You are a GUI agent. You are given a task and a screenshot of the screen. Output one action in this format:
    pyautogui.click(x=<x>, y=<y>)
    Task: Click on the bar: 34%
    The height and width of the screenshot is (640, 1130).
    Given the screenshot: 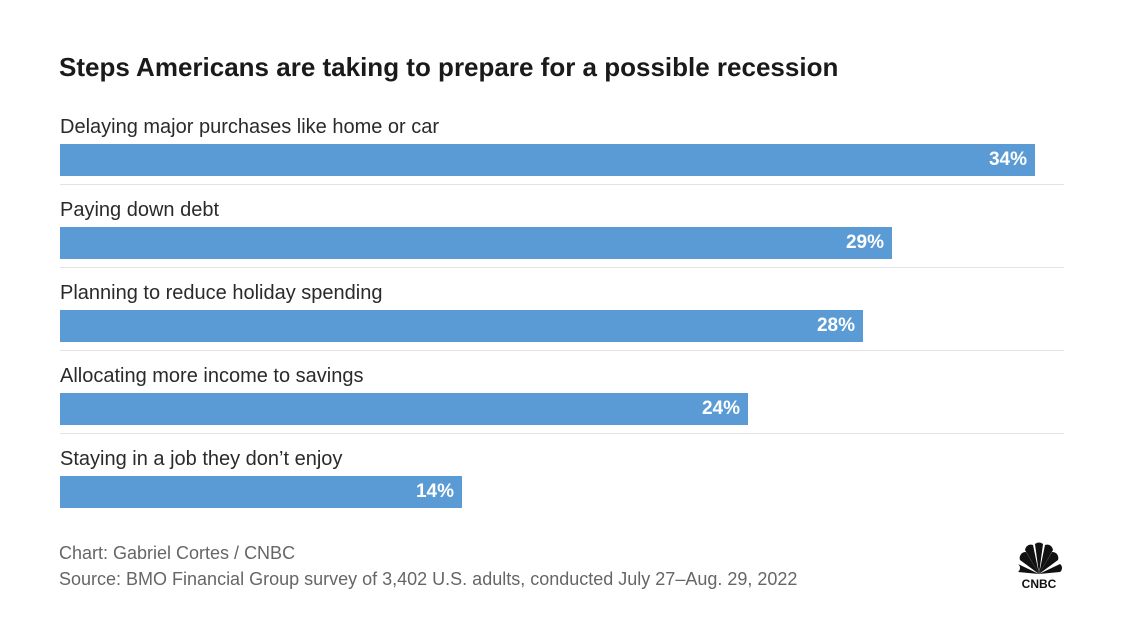 What is the action you would take?
    pyautogui.click(x=547, y=160)
    